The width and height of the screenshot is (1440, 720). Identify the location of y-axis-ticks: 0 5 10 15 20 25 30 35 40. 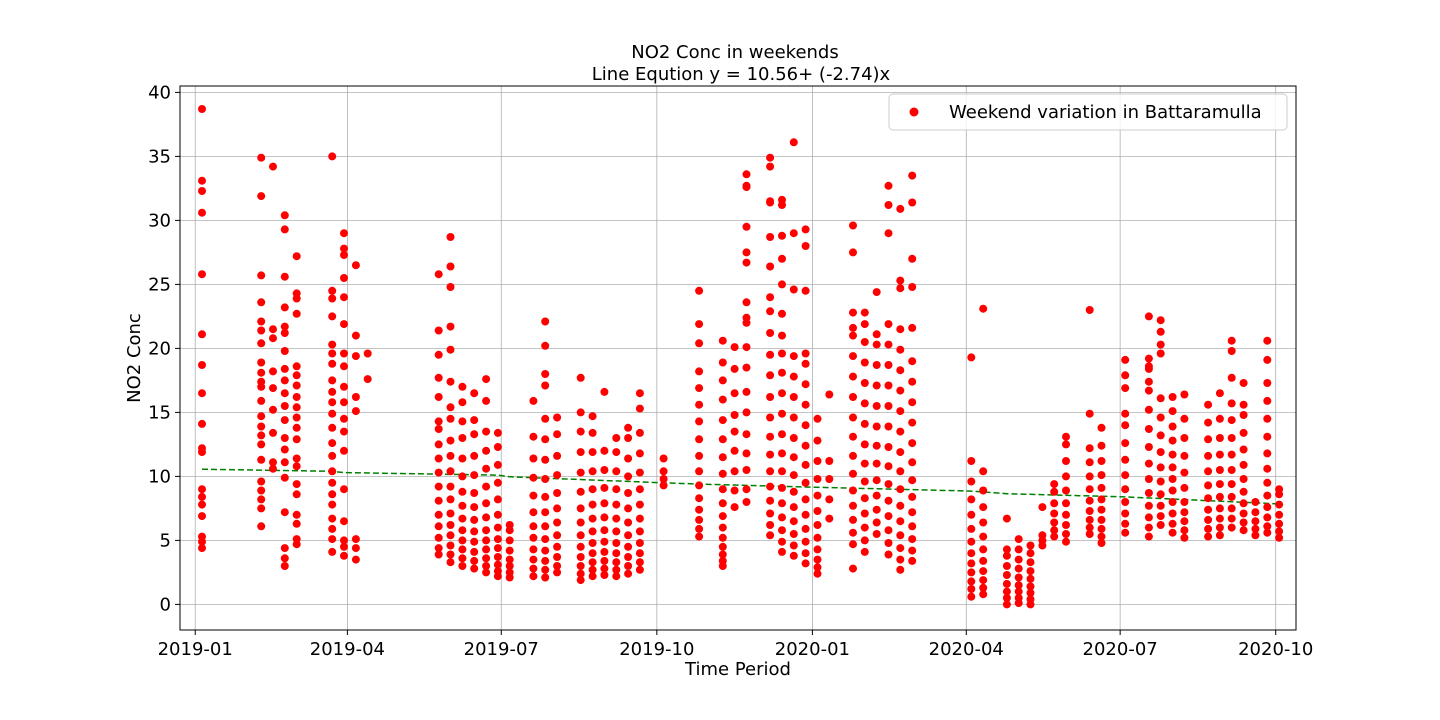
(164, 348).